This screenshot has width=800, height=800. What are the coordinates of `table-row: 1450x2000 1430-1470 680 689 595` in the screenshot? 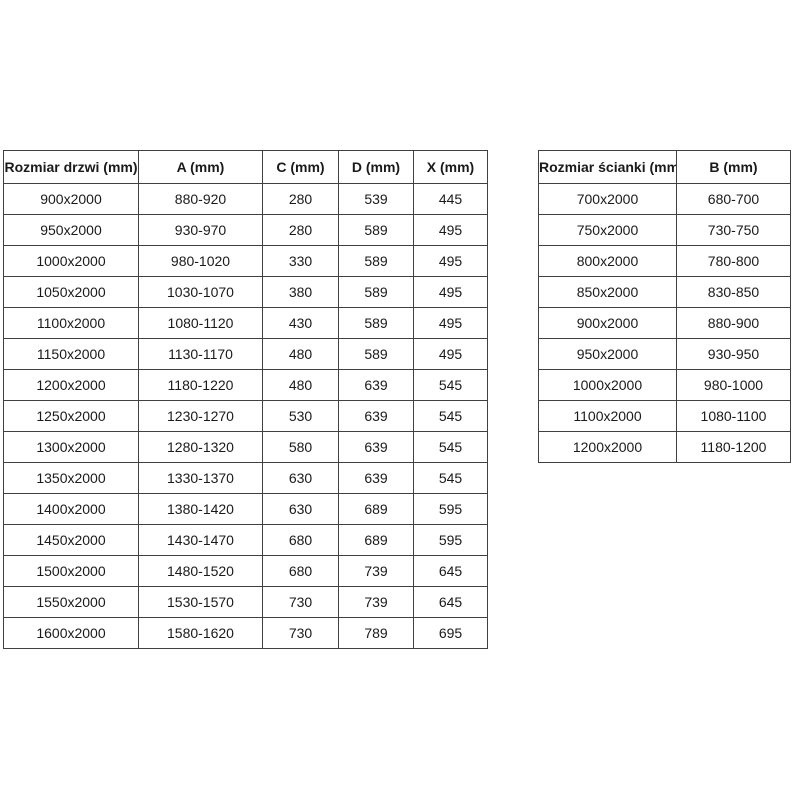 It's located at (245, 540).